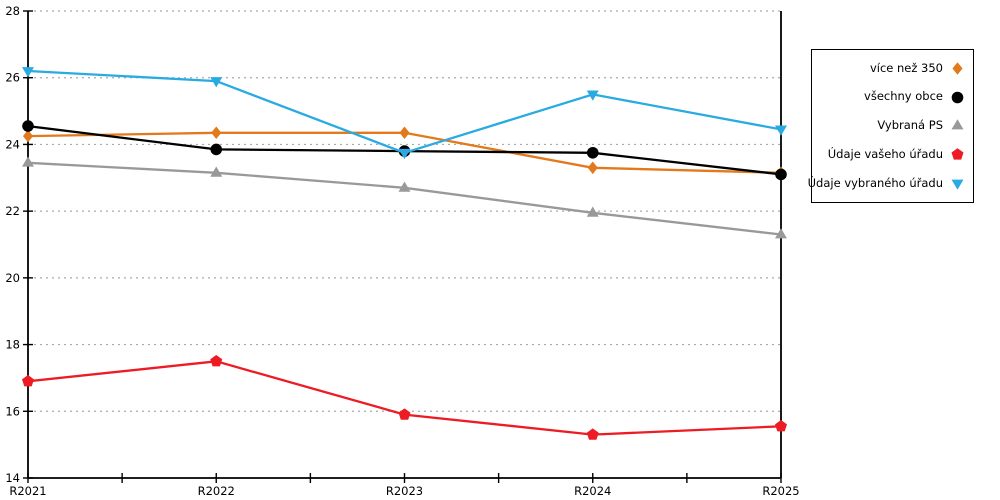 The image size is (1000, 500). Describe the element at coordinates (216, 491) in the screenshot. I see `x-tick-label: R2022` at that location.